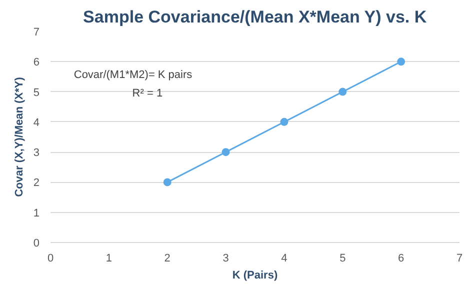  I want to click on x-tick-label: 1, so click(109, 258).